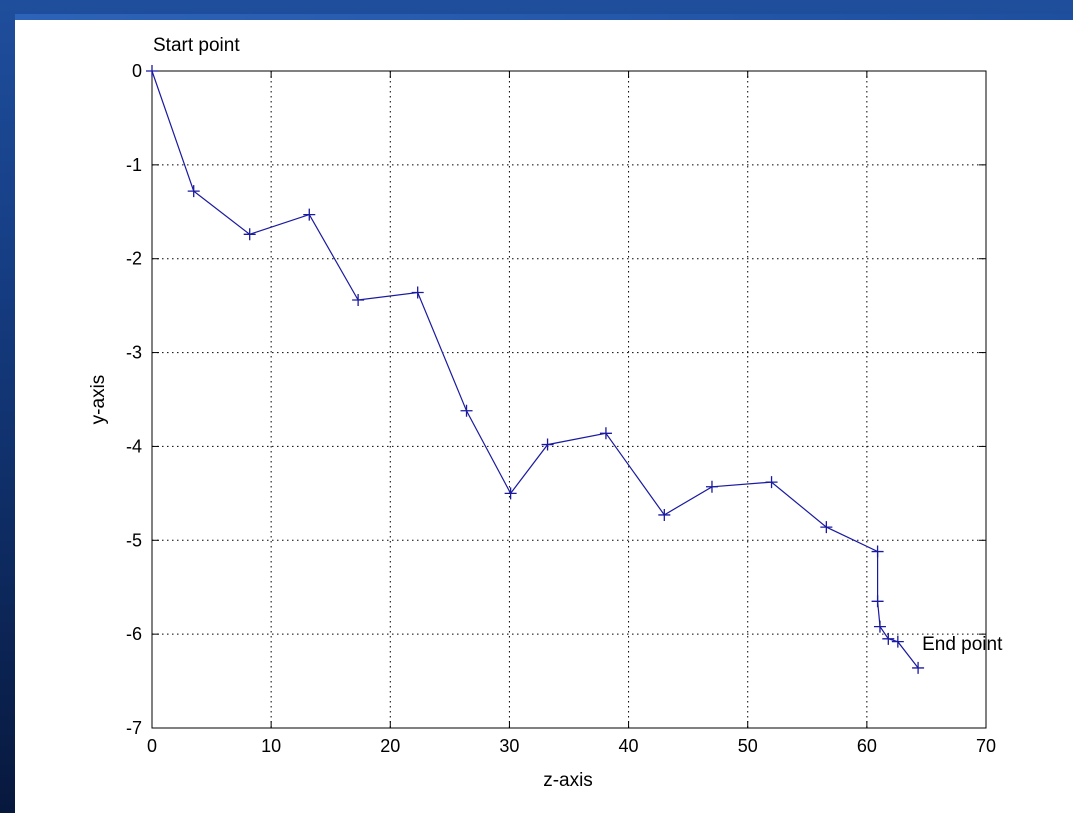  What do you see at coordinates (98, 400) in the screenshot?
I see `y-axis-label: y-axis` at bounding box center [98, 400].